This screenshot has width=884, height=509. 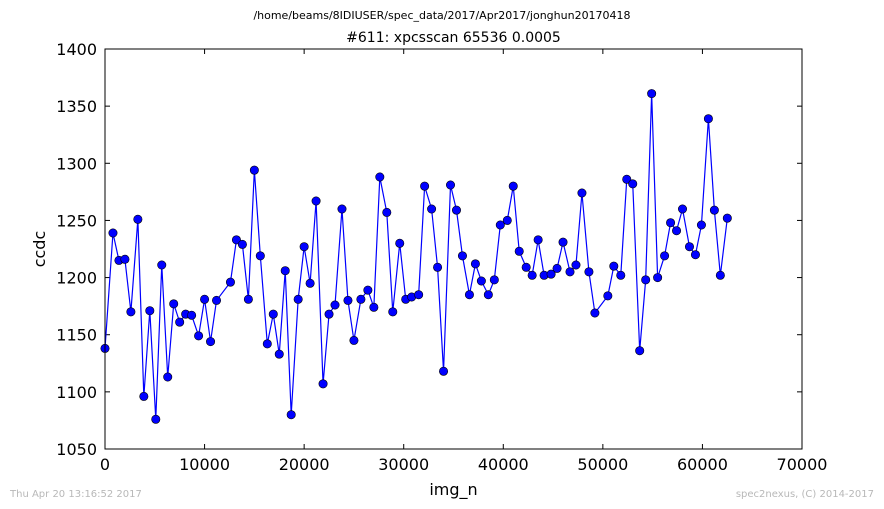 I want to click on chart-title: #611: xpcsscan 65536 0.0005, so click(x=453, y=38).